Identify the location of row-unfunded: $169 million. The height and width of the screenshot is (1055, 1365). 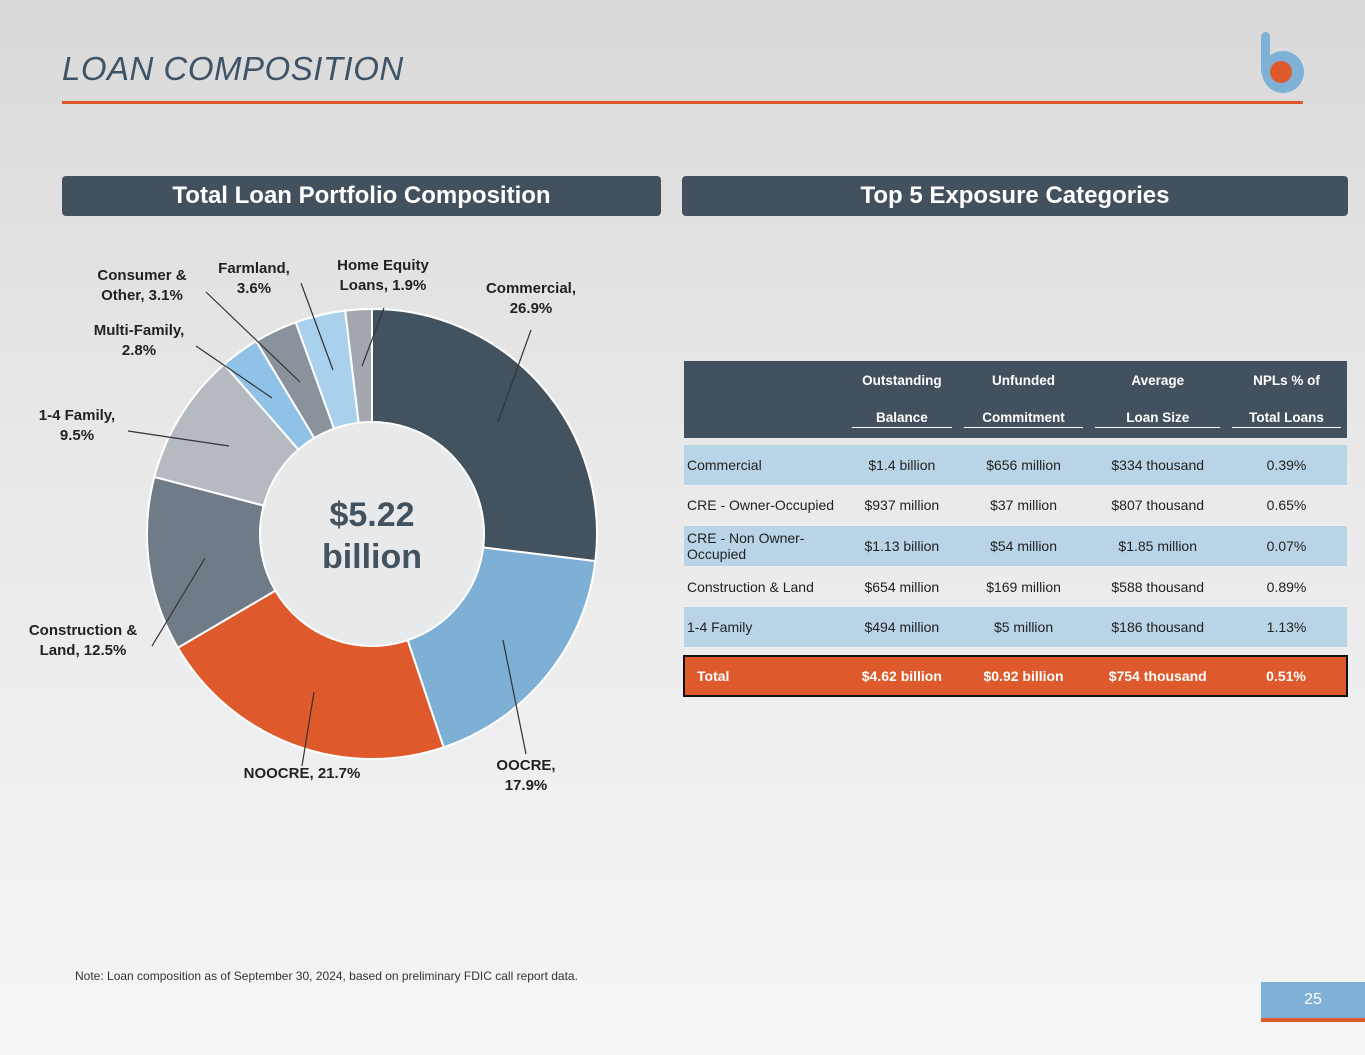
(1023, 587).